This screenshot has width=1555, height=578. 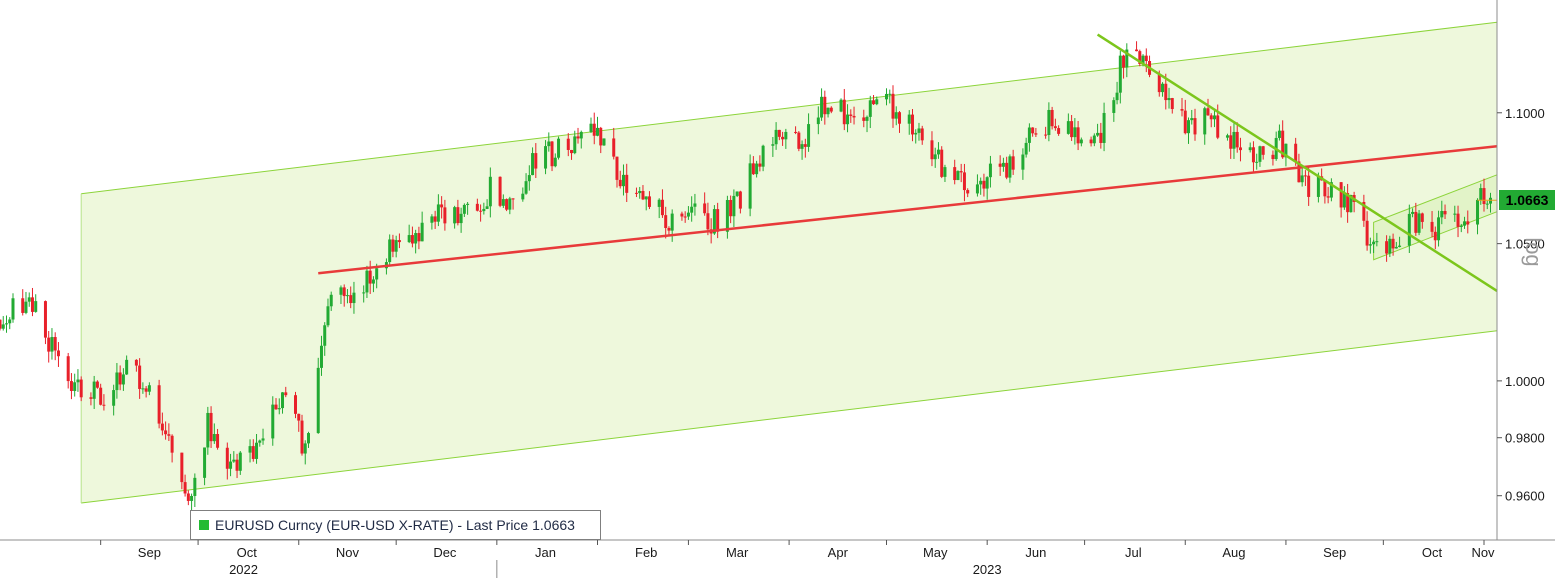 What do you see at coordinates (1533, 252) in the screenshot?
I see `scale-mode-label: log` at bounding box center [1533, 252].